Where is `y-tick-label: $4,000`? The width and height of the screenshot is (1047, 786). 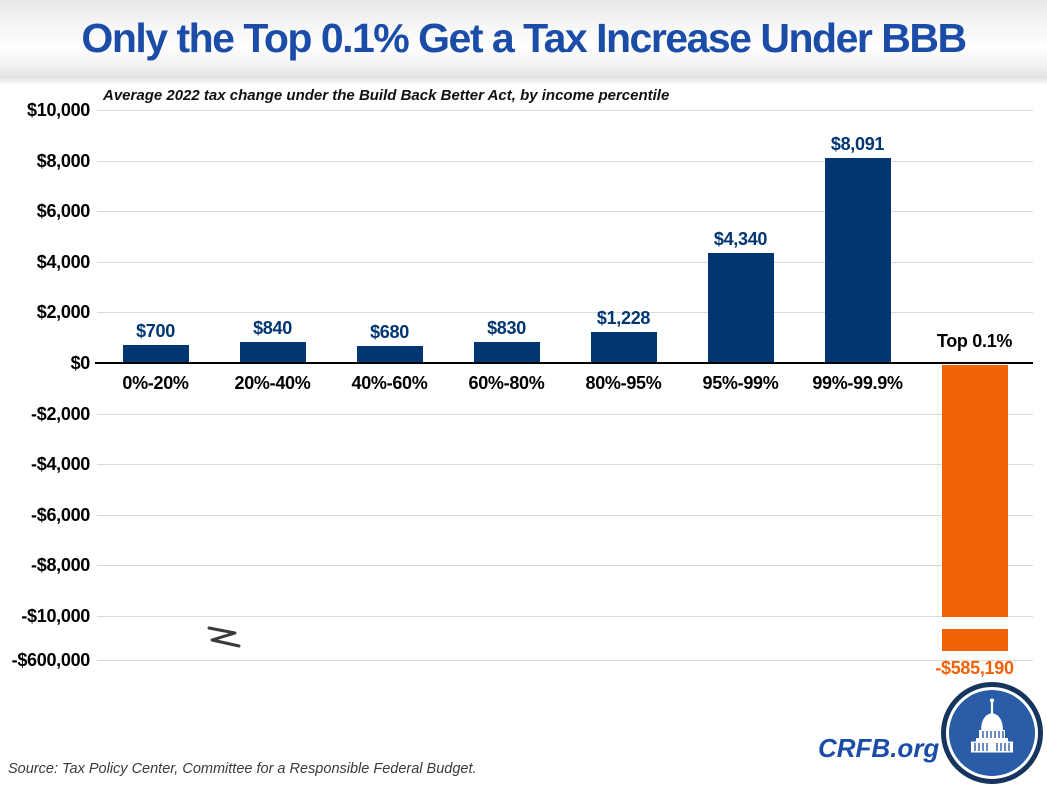
y-tick-label: $4,000 is located at coordinates (63, 261).